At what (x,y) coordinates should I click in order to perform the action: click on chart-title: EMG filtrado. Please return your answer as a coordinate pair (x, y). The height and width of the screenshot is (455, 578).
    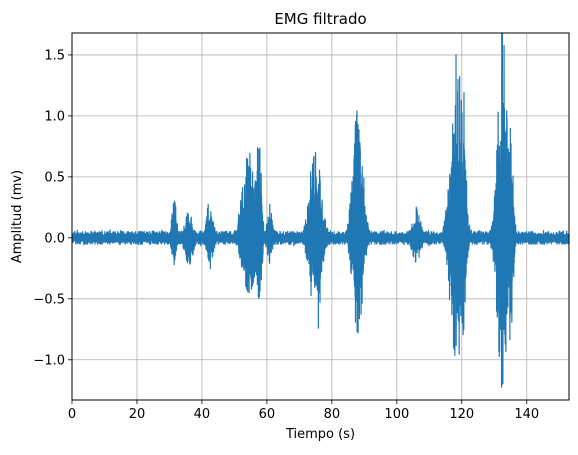
    Looking at the image, I should click on (320, 19).